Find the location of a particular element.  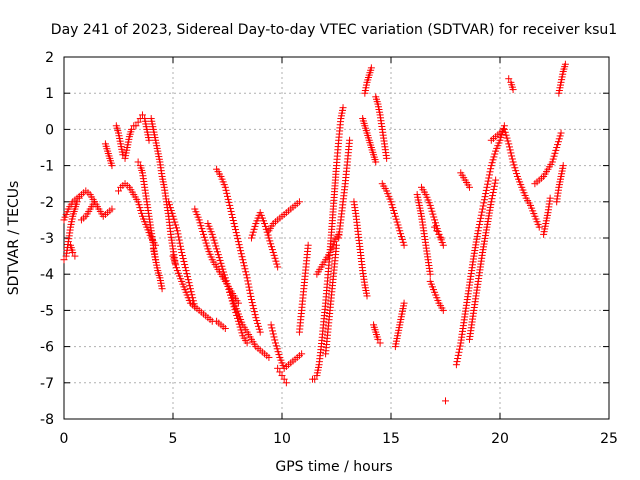

y-tick-label: -7 is located at coordinates (47, 384).